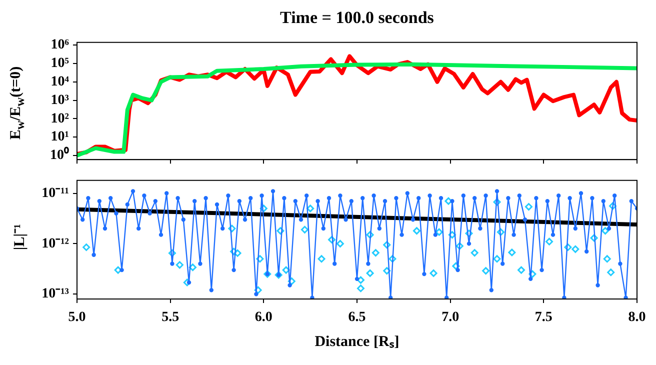 Image resolution: width=656 pixels, height=365 pixels. Describe the element at coordinates (59, 137) in the screenshot. I see `y-tick-label: 10¹` at that location.